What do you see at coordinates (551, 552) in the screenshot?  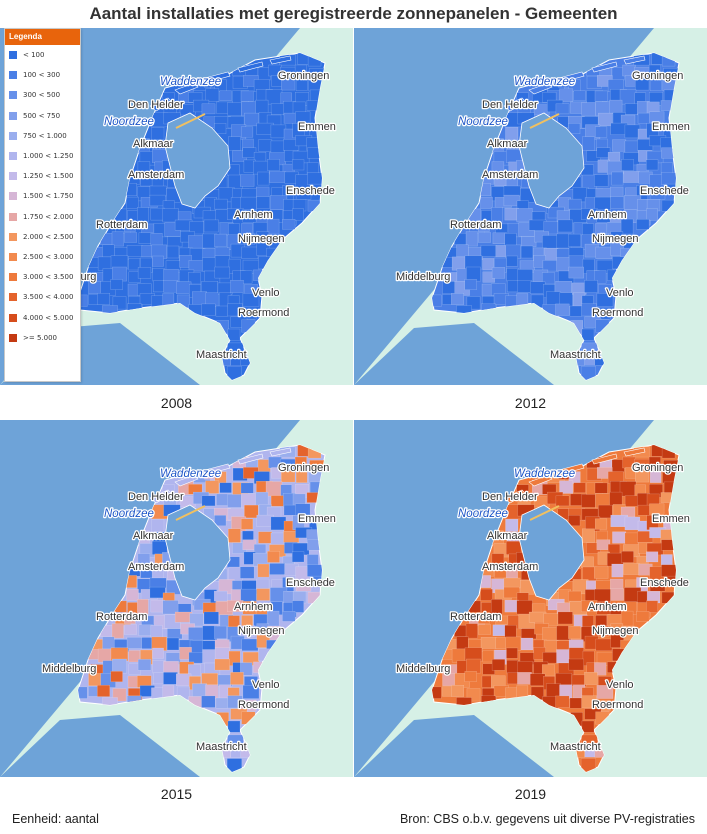 I see `ijsselmeer` at bounding box center [551, 552].